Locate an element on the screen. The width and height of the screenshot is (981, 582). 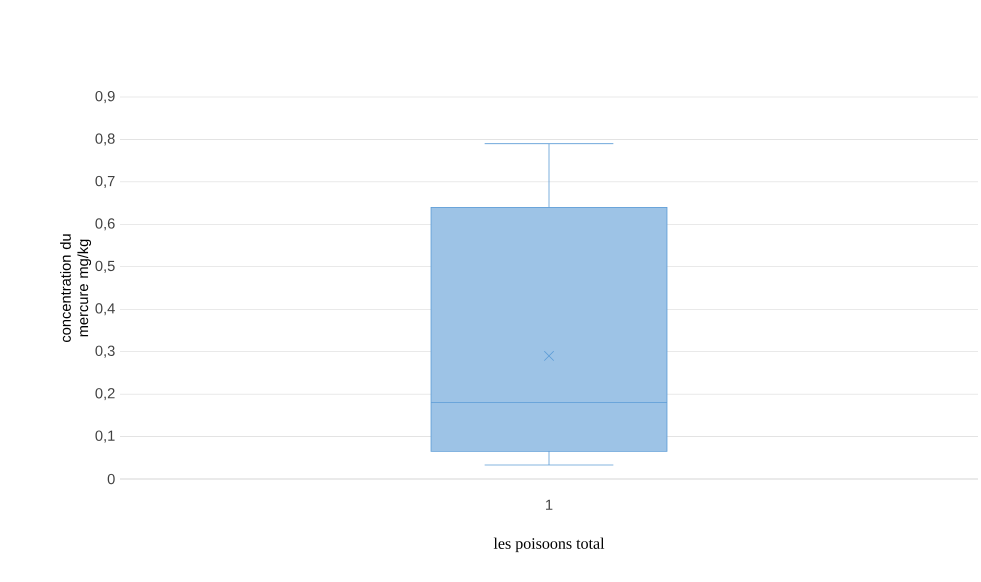
y-tick-label: 0,3 is located at coordinates (105, 352).